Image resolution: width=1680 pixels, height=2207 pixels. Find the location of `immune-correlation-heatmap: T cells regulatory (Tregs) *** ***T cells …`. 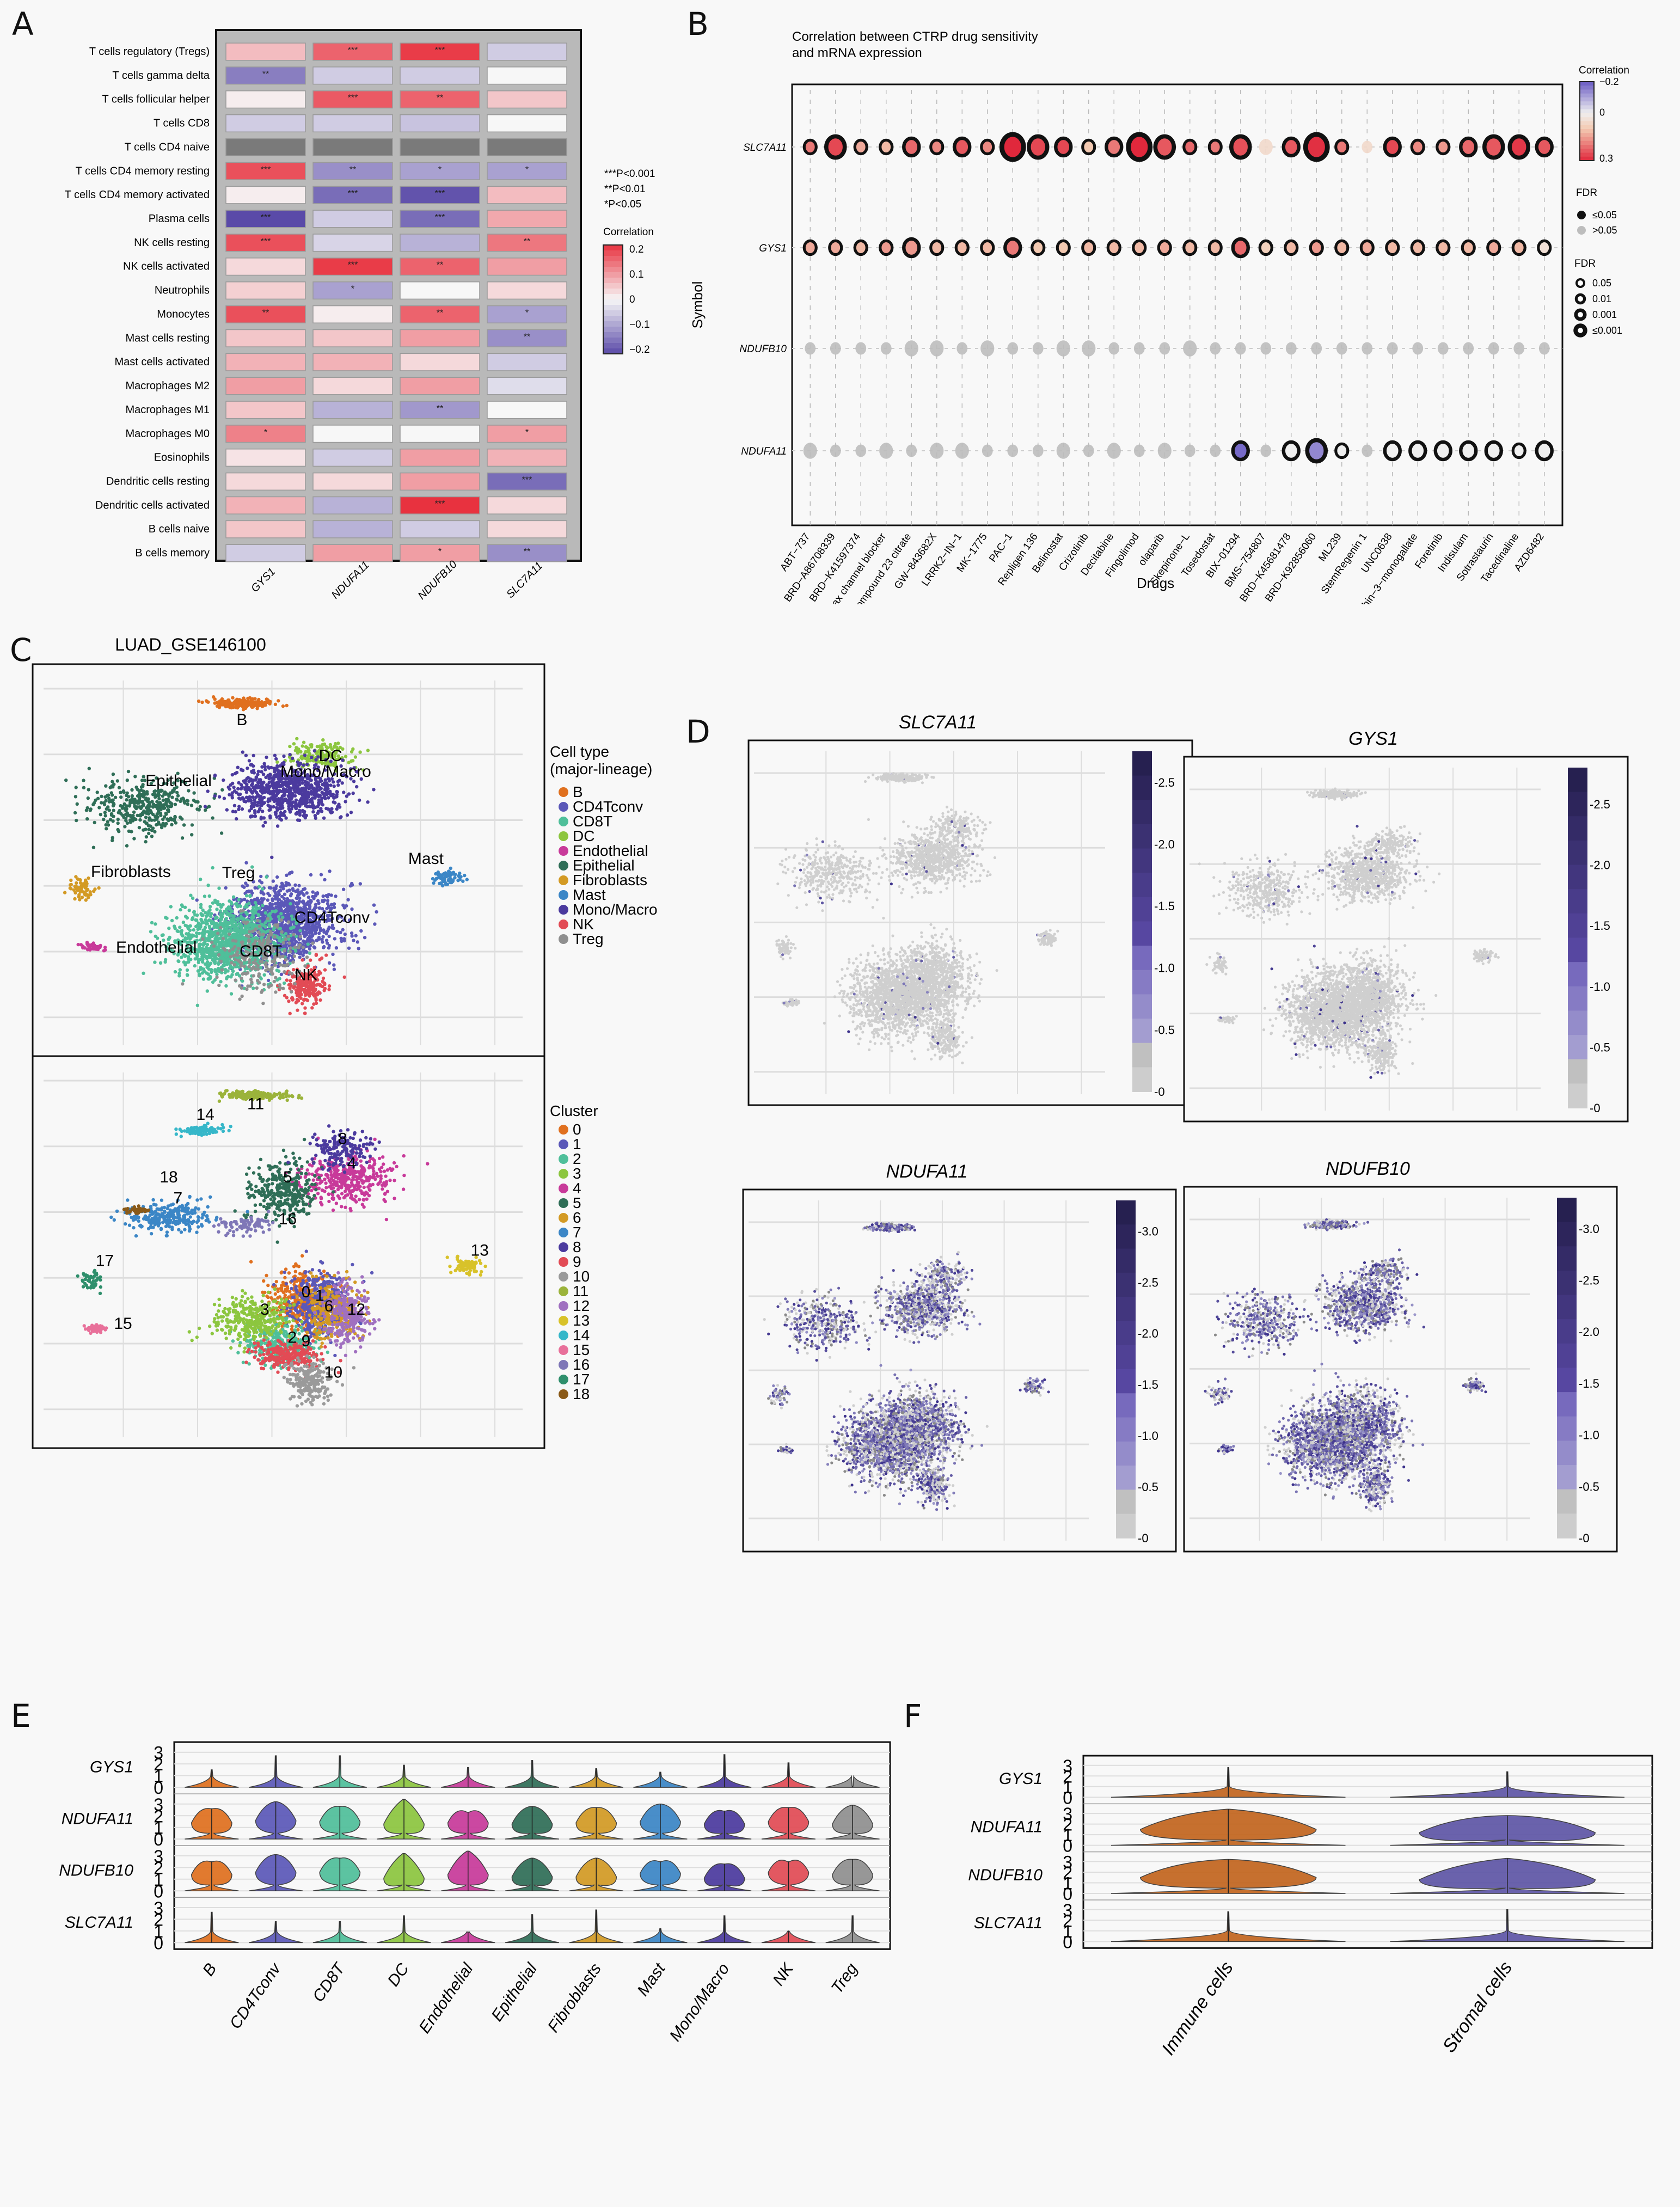

immune-correlation-heatmap: T cells regulatory (Tregs) *** ***T cells … is located at coordinates (360, 316).